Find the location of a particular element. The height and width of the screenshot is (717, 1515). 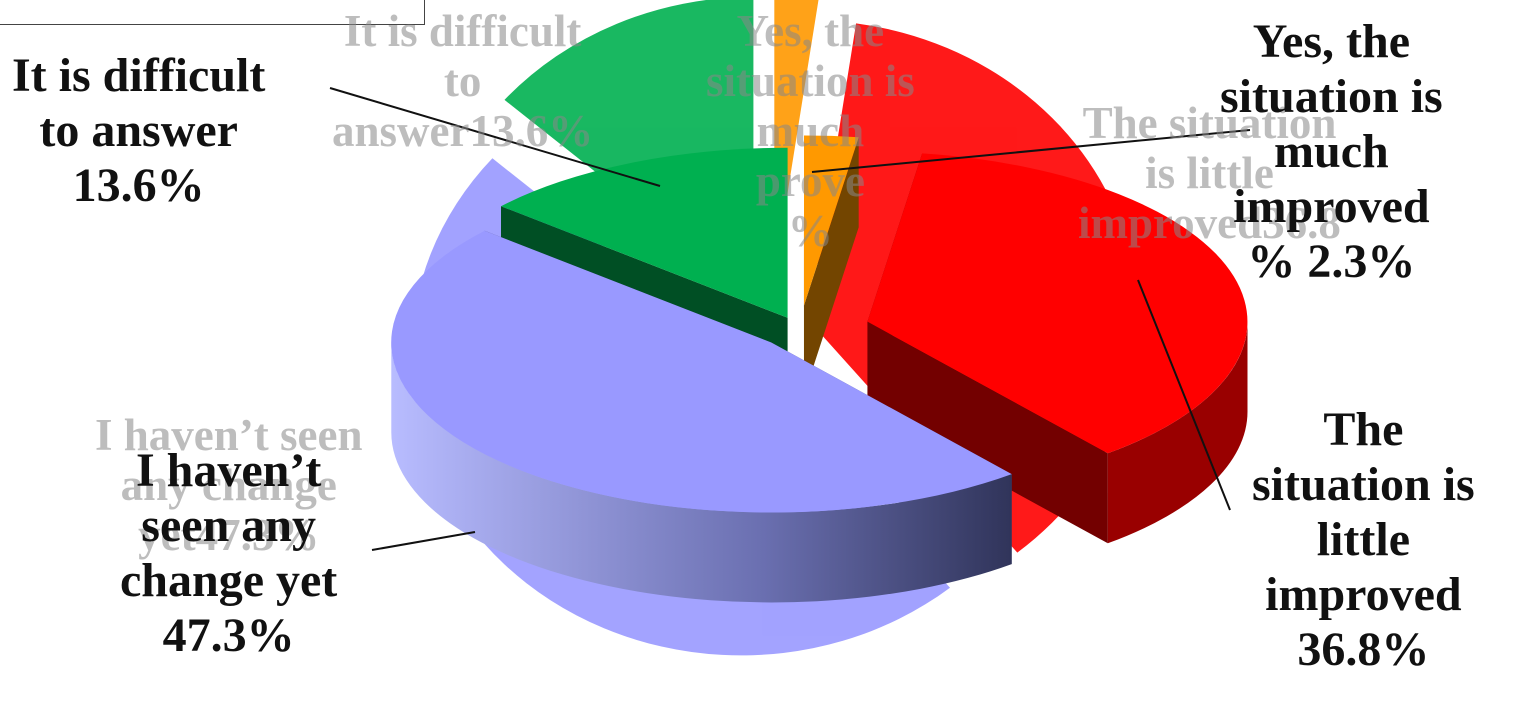

label-no-change: I haven’t seen any change yet 47.3% is located at coordinates (229, 553).